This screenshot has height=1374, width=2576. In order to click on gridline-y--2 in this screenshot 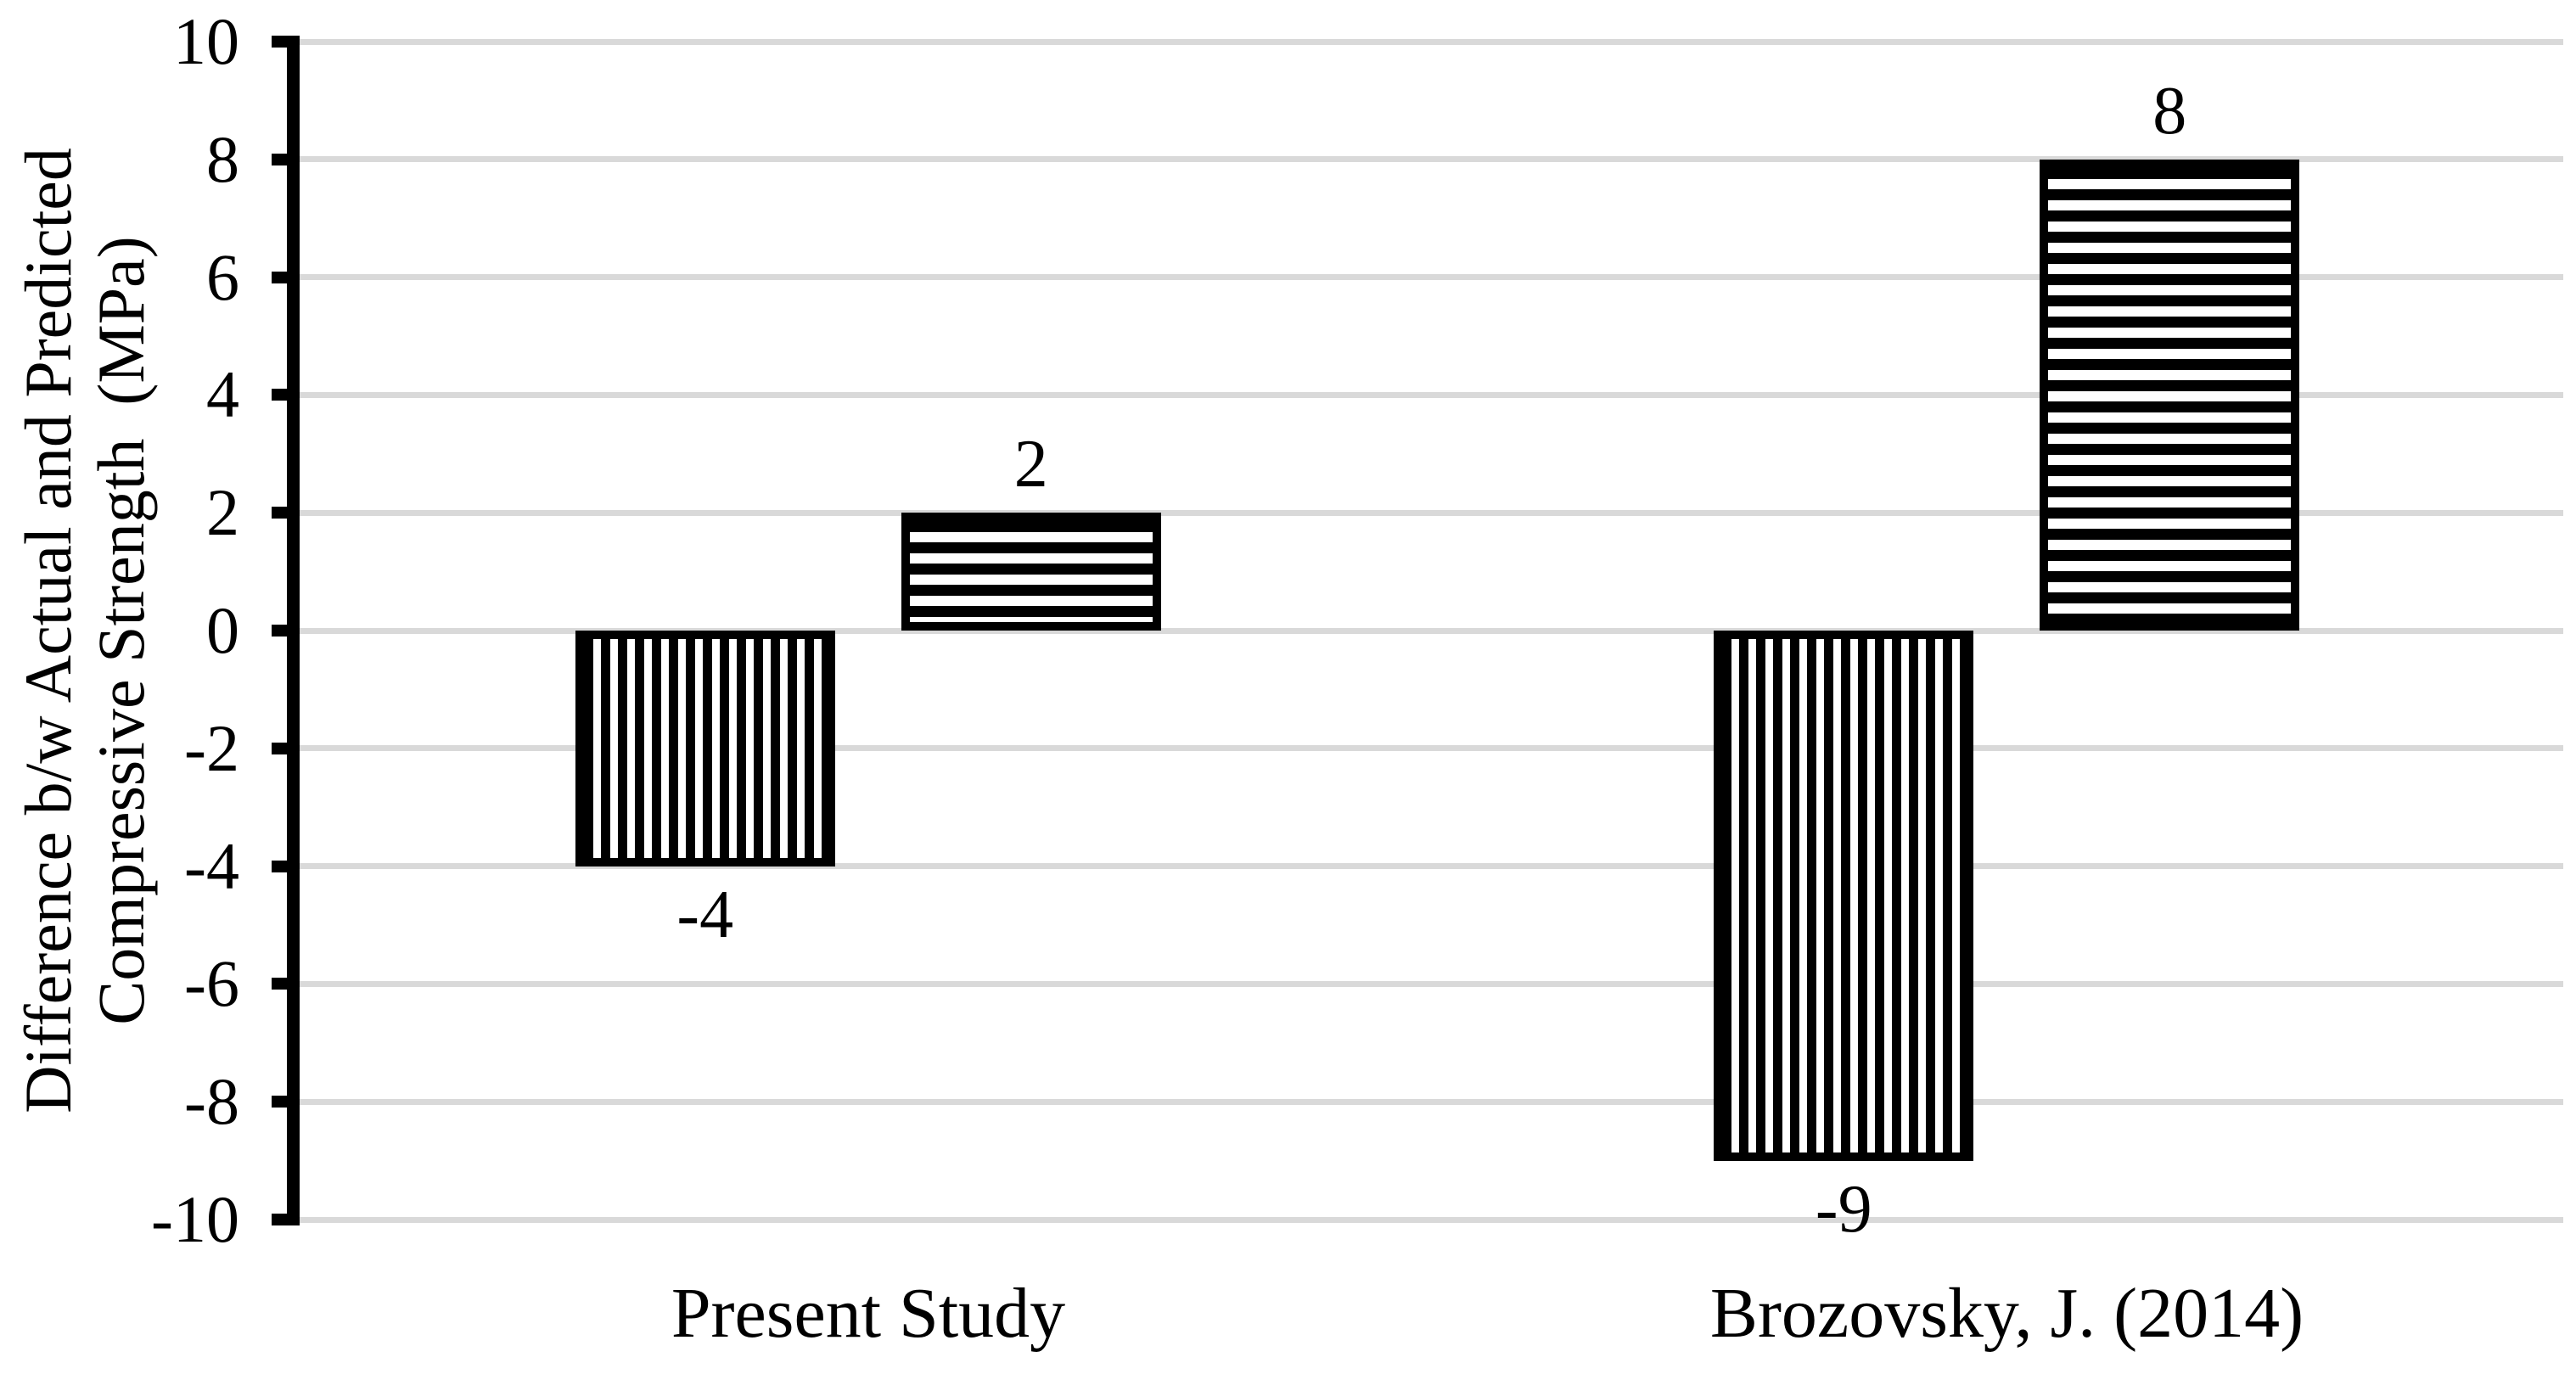, I will do `click(1431, 748)`.